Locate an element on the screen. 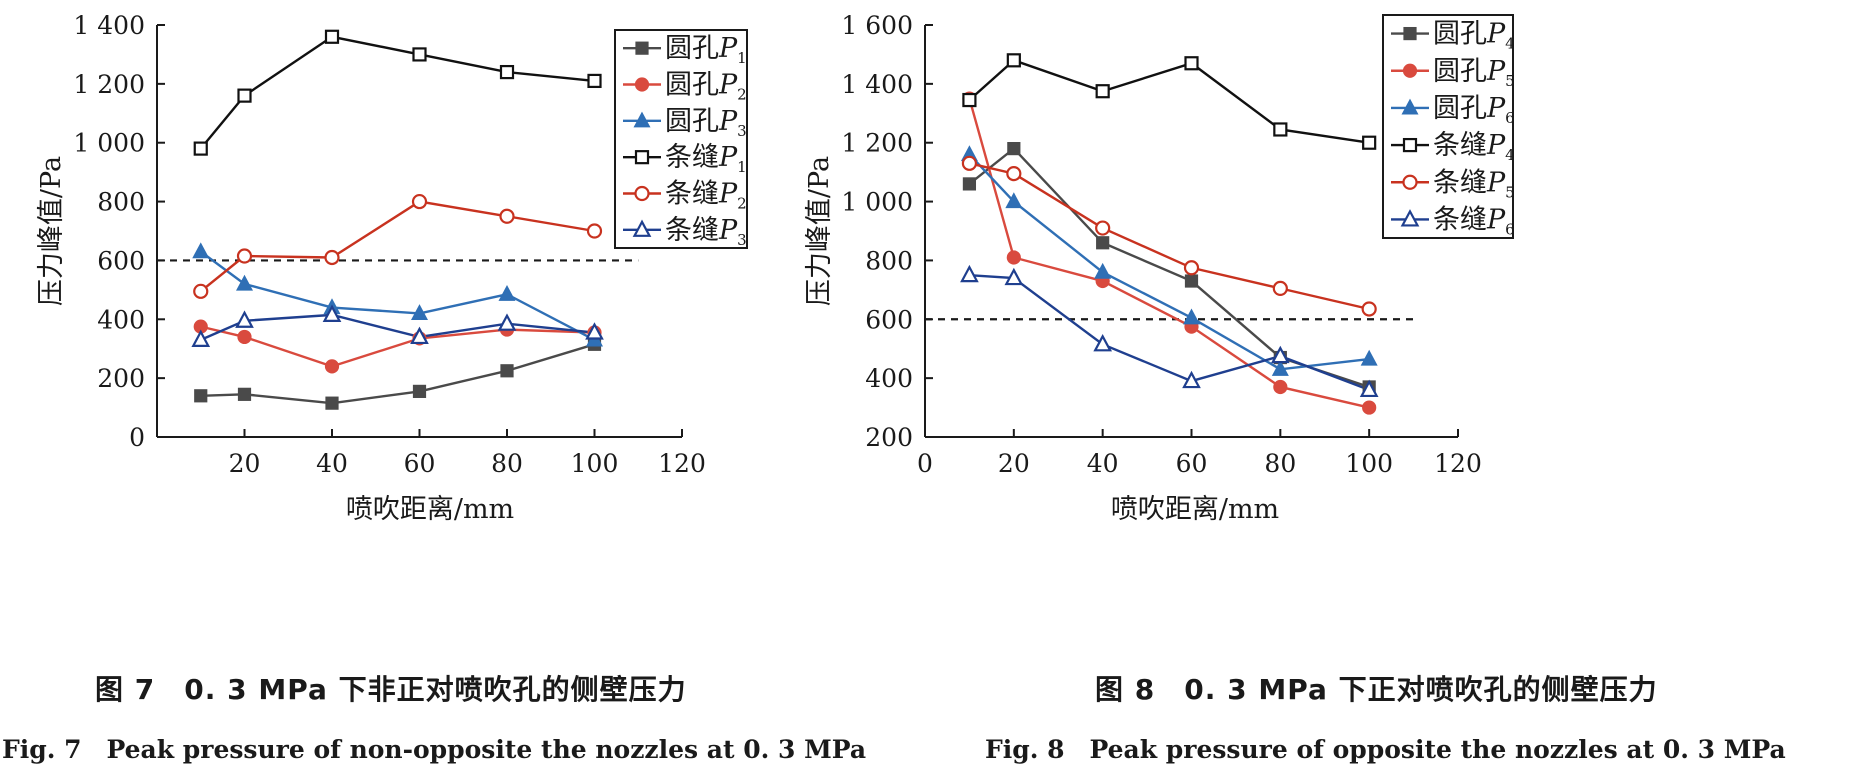 The width and height of the screenshot is (1872, 768). figure8-caption-cn: 图 8 0. 3 MPa 下正对喷吹孔的侧壁压力 is located at coordinates (1376, 689).